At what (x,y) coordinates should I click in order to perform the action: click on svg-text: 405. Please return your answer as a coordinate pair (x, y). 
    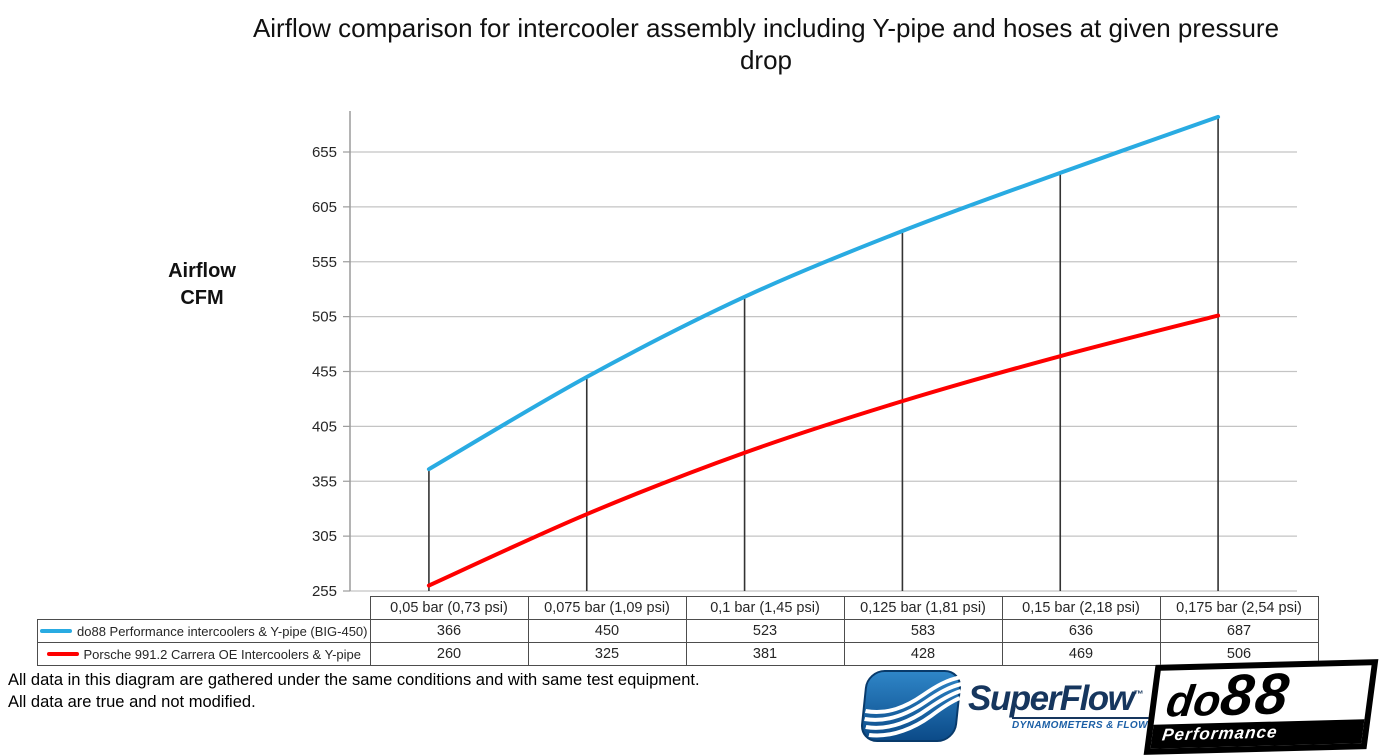
    Looking at the image, I should click on (324, 426).